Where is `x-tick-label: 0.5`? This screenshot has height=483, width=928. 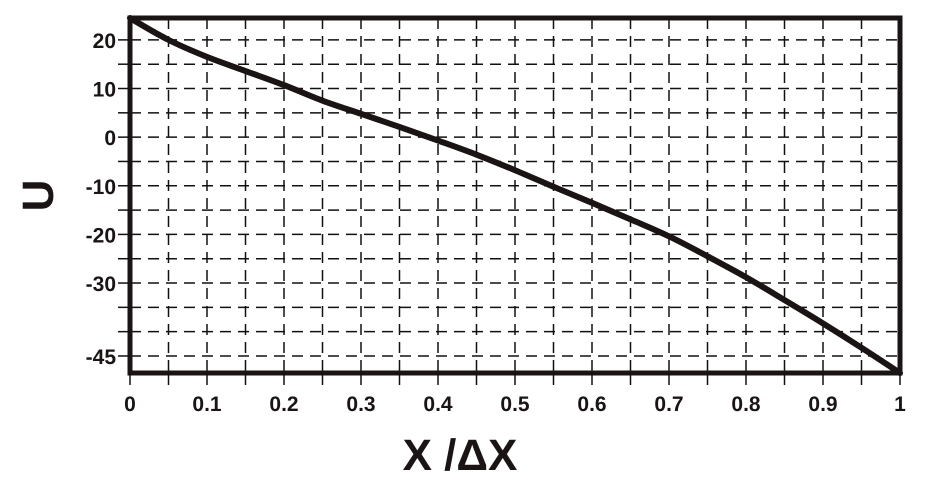
x-tick-label: 0.5 is located at coordinates (515, 404).